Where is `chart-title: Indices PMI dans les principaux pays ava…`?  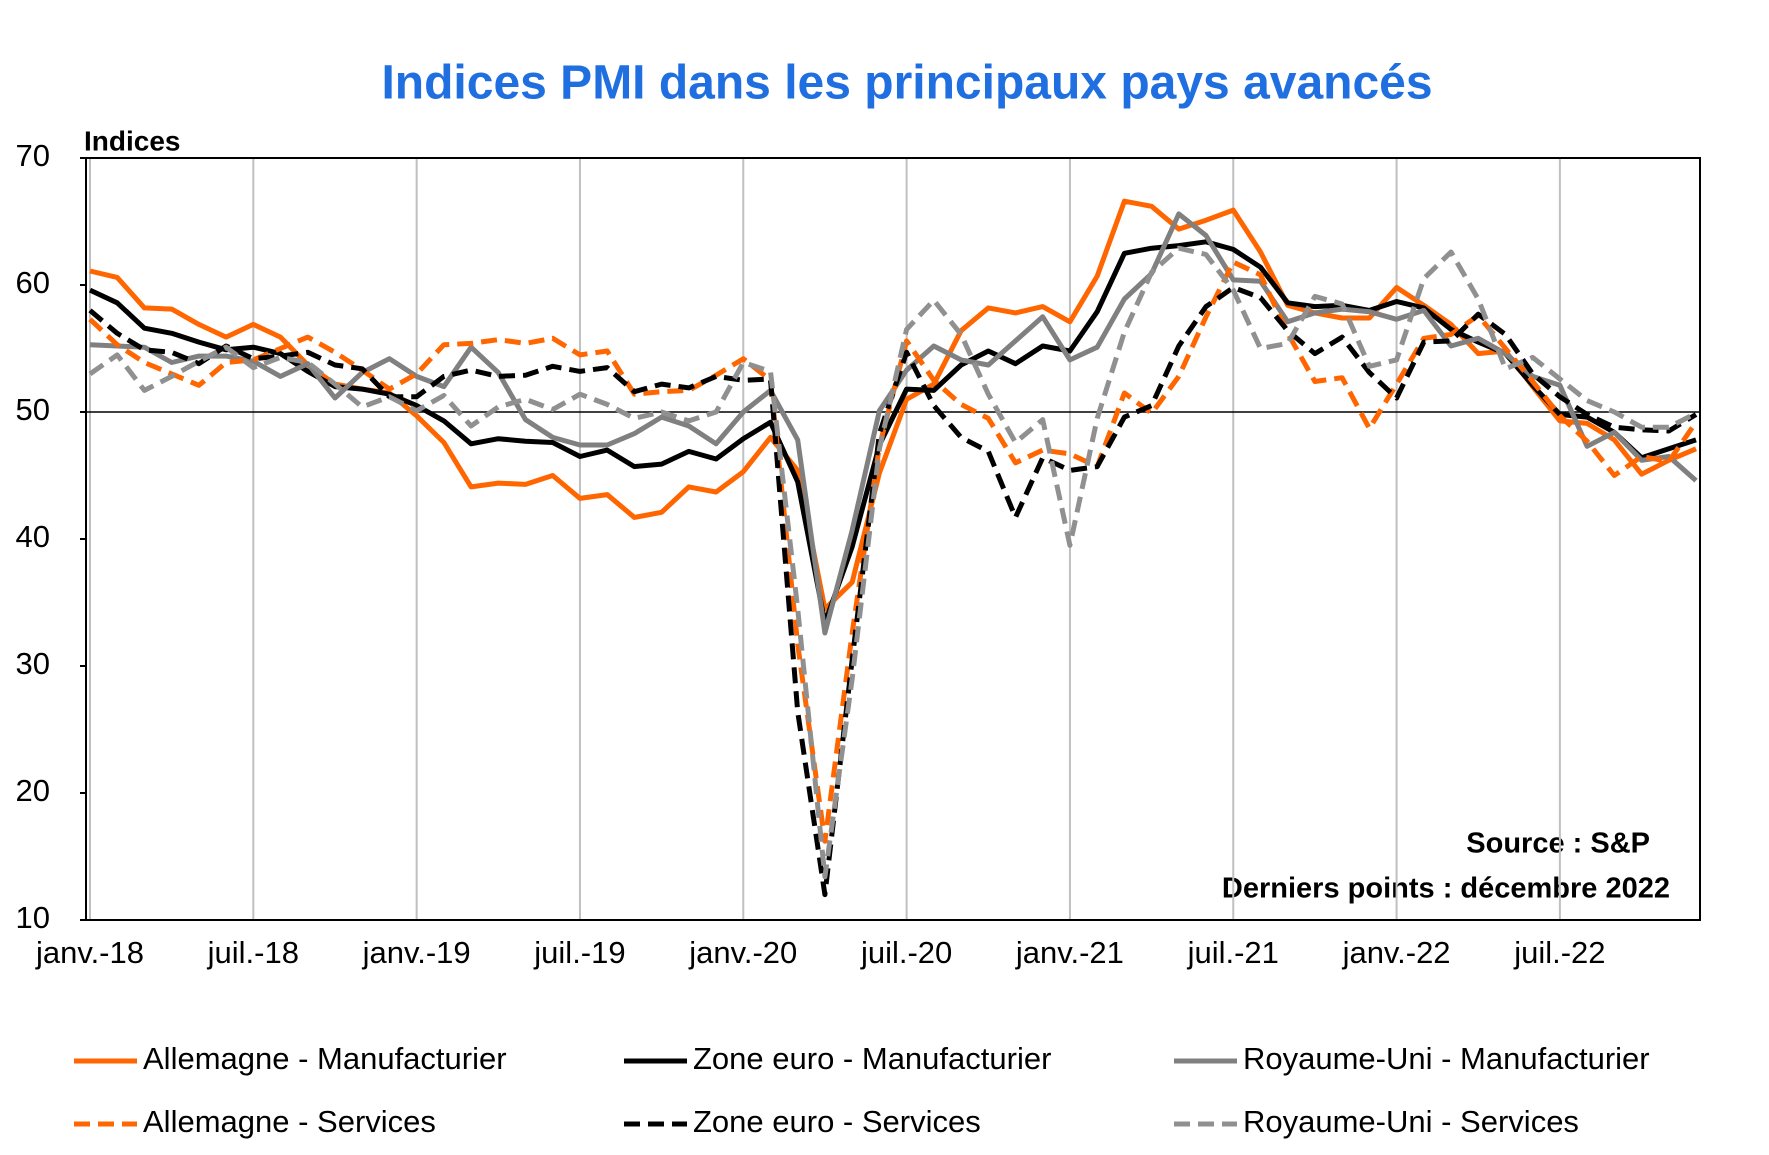 chart-title: Indices PMI dans les principaux pays ava… is located at coordinates (906, 83).